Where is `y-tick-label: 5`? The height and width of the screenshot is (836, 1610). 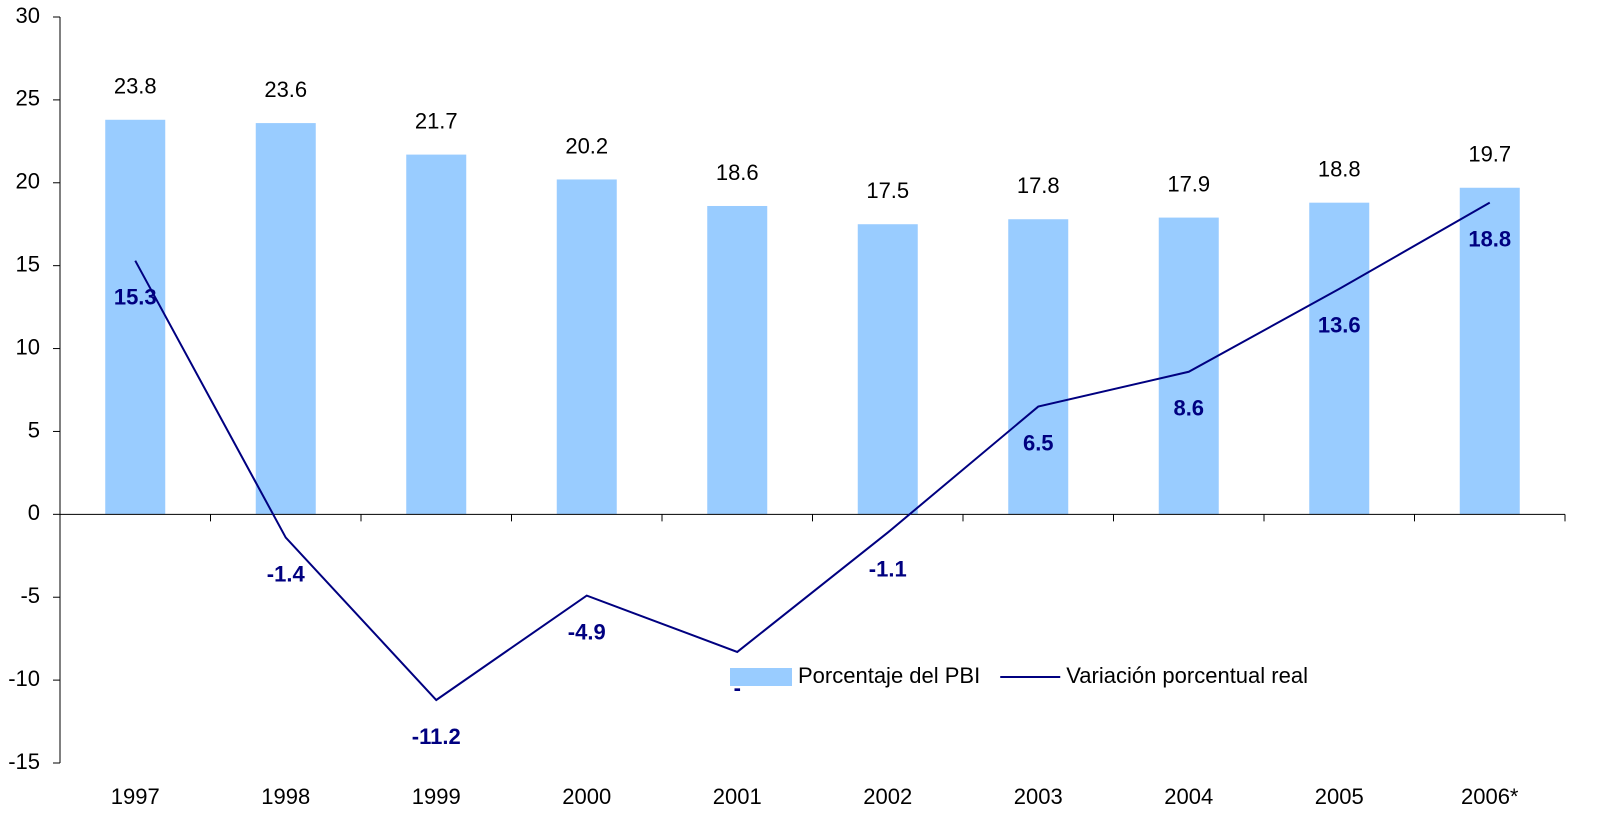
y-tick-label: 5 is located at coordinates (34, 429).